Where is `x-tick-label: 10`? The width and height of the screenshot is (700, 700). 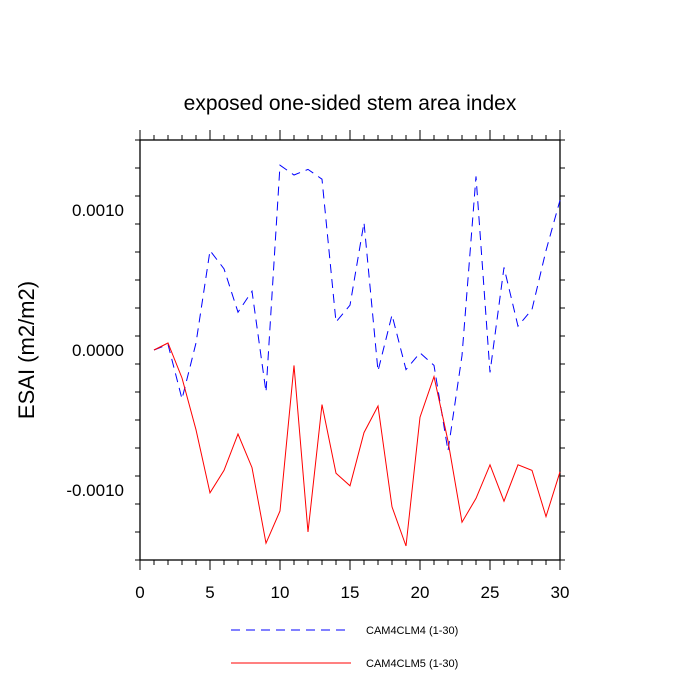
x-tick-label: 10 is located at coordinates (280, 592).